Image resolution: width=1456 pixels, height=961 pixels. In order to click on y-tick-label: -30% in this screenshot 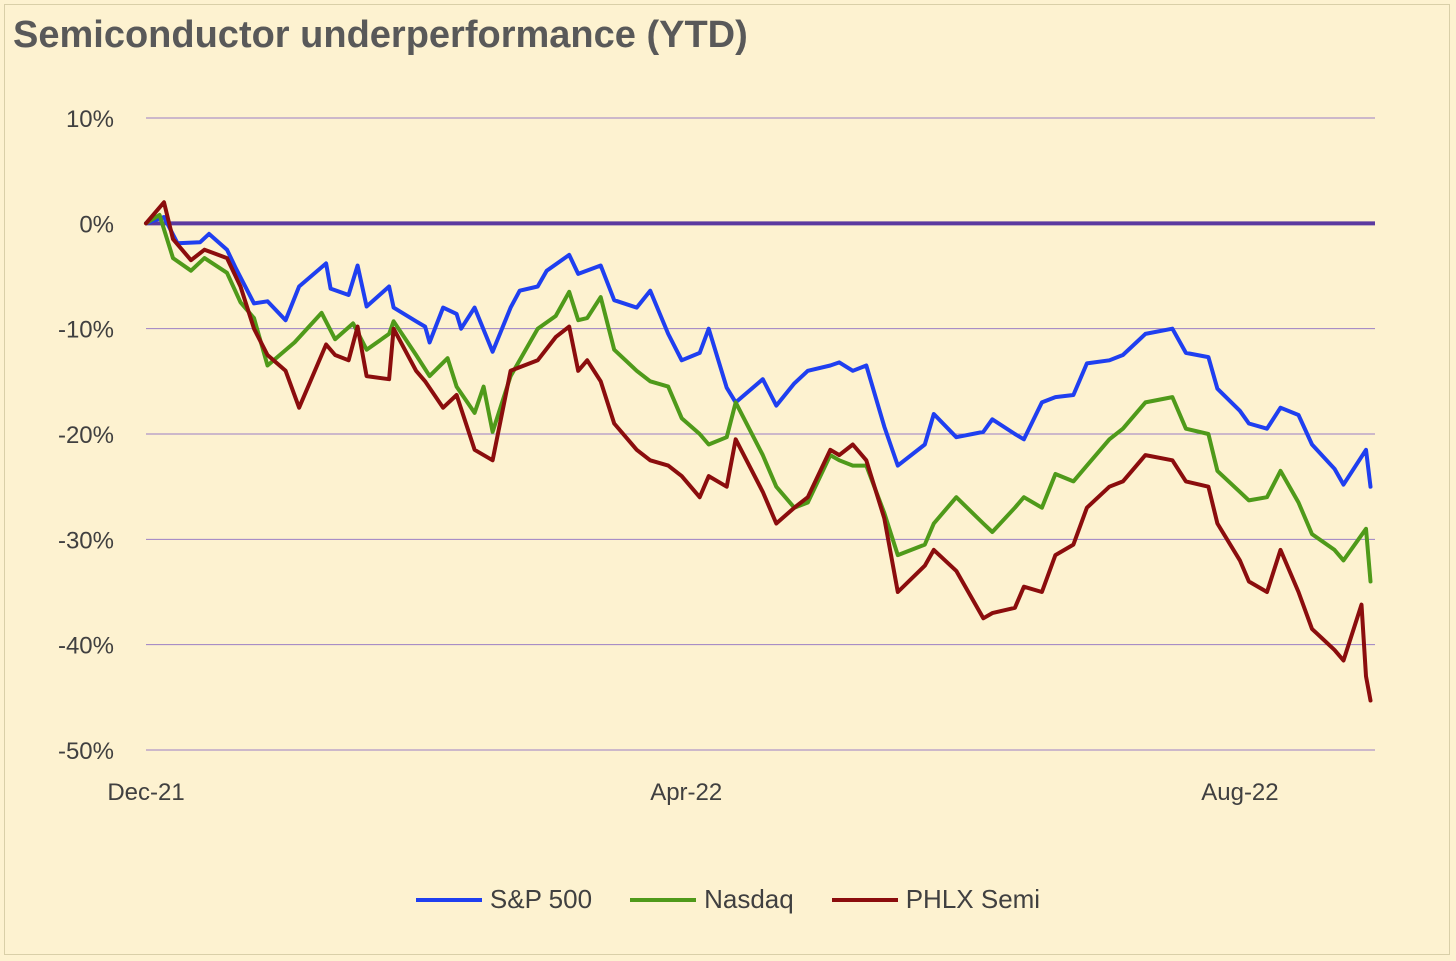, I will do `click(86, 540)`.